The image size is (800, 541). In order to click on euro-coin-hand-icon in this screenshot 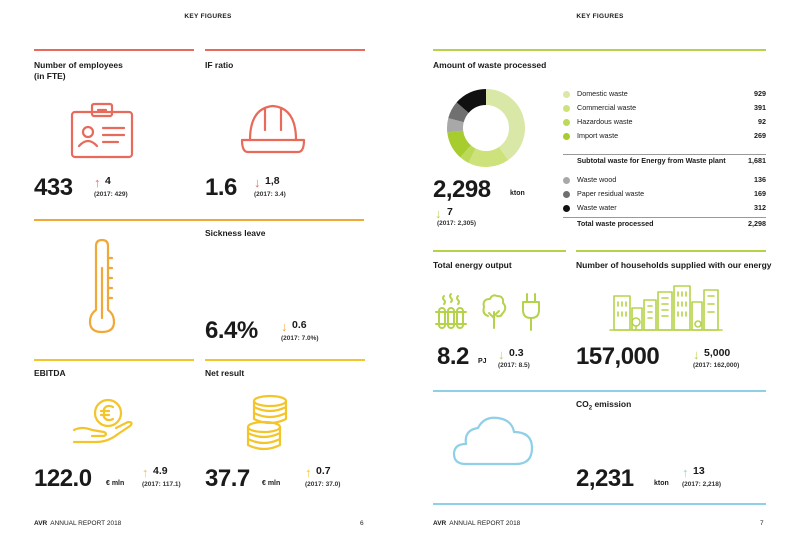, I will do `click(102, 421)`.